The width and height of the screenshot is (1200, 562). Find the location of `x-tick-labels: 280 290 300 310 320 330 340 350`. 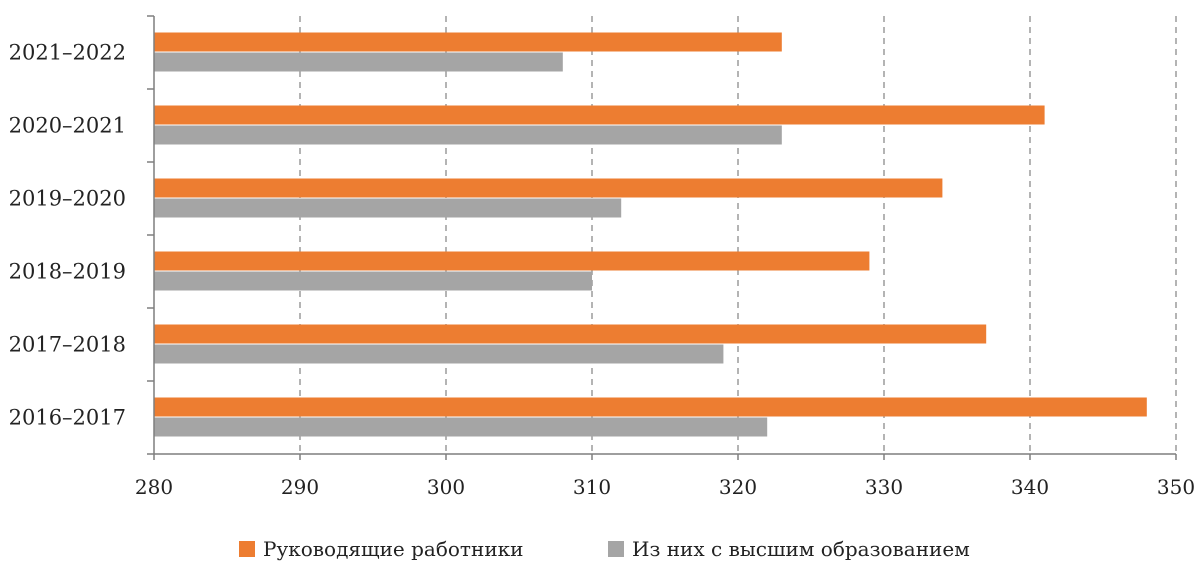

x-tick-labels: 280 290 300 310 320 330 340 350 is located at coordinates (665, 487).